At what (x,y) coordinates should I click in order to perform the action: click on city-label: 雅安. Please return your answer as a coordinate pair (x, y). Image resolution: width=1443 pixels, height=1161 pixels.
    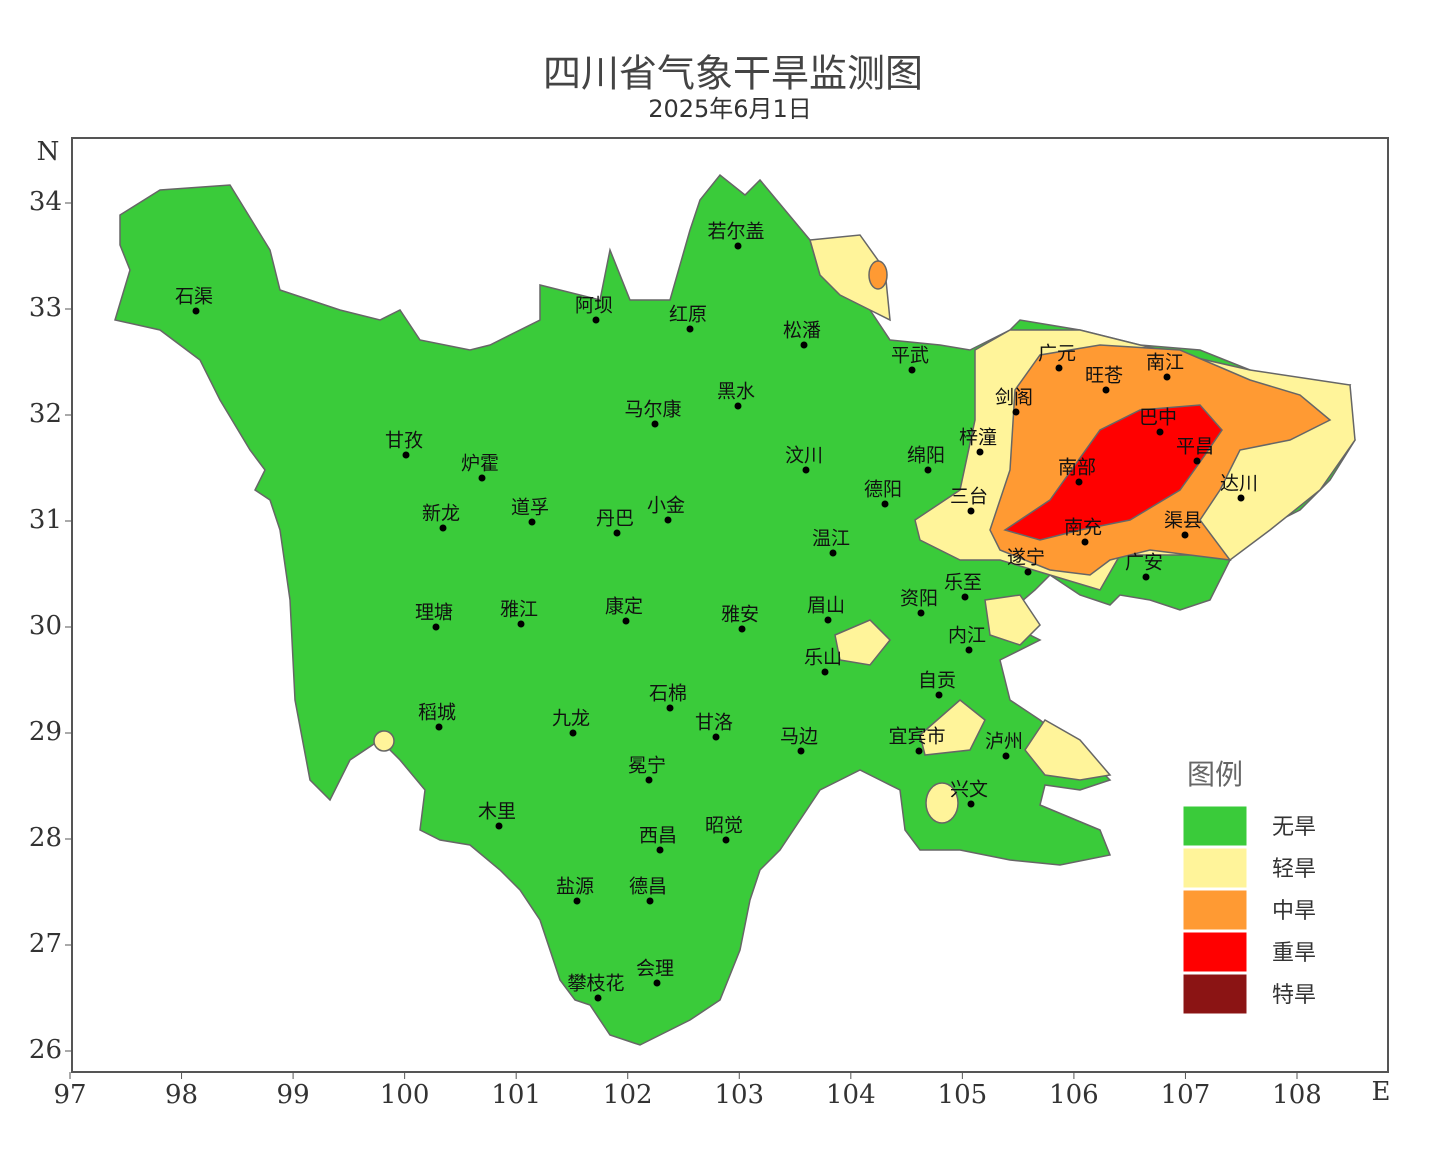
    Looking at the image, I should click on (740, 615).